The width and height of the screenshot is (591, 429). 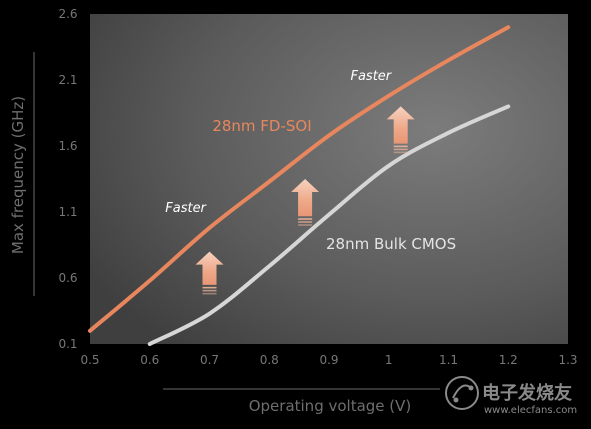 What do you see at coordinates (67, 179) in the screenshot?
I see `y-tick-labels: 0.1 0.6 1.1 1.6 2.1 2.6` at bounding box center [67, 179].